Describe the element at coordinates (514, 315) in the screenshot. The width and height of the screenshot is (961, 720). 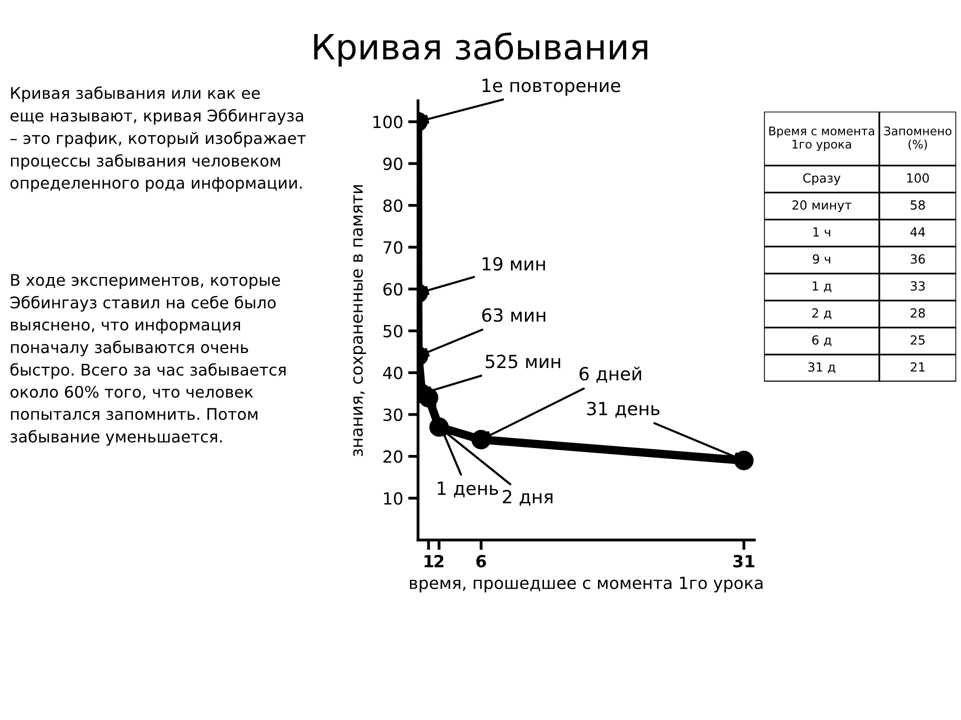
I see `annotation: 63 мин` at that location.